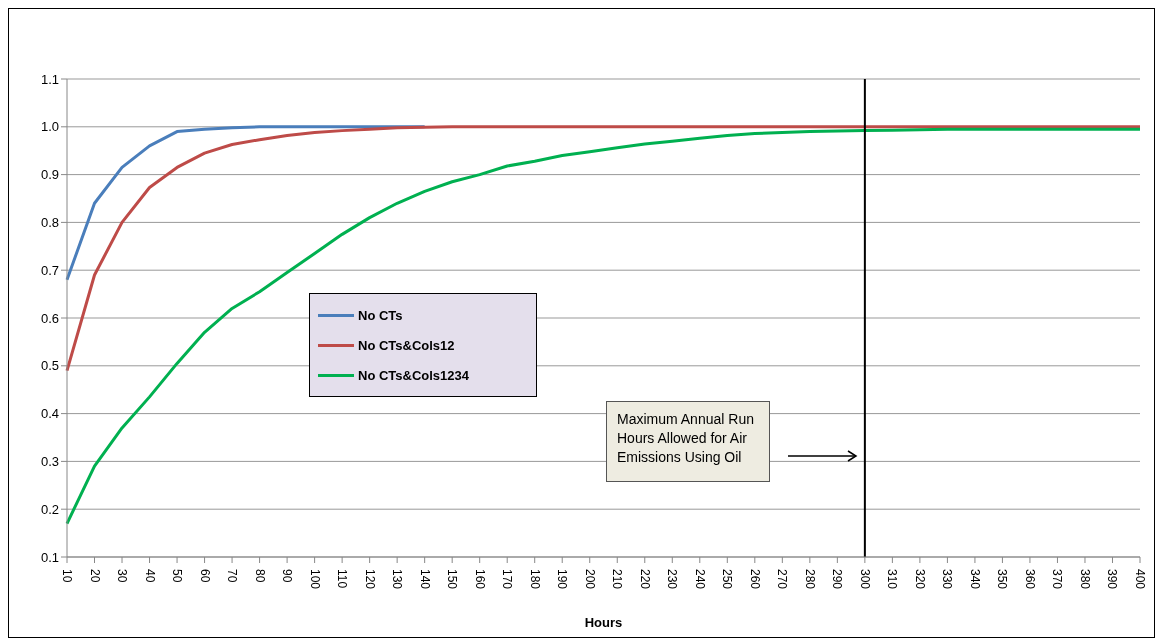 The height and width of the screenshot is (644, 1161). I want to click on x-tick-label: 240, so click(699, 579).